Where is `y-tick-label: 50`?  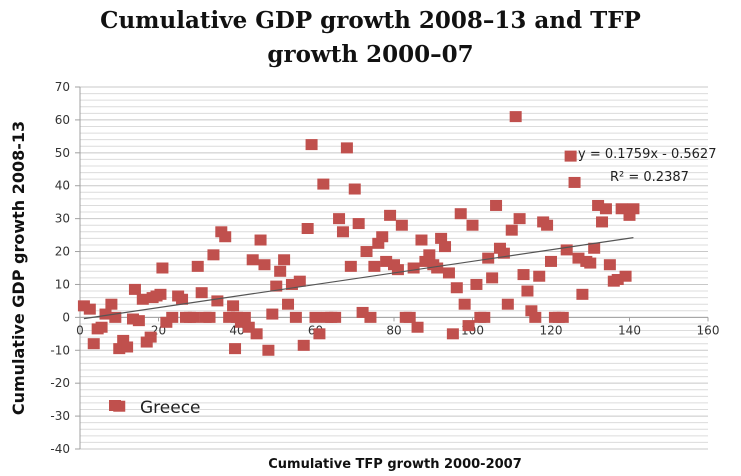 y-tick-label: 50 is located at coordinates (62, 153).